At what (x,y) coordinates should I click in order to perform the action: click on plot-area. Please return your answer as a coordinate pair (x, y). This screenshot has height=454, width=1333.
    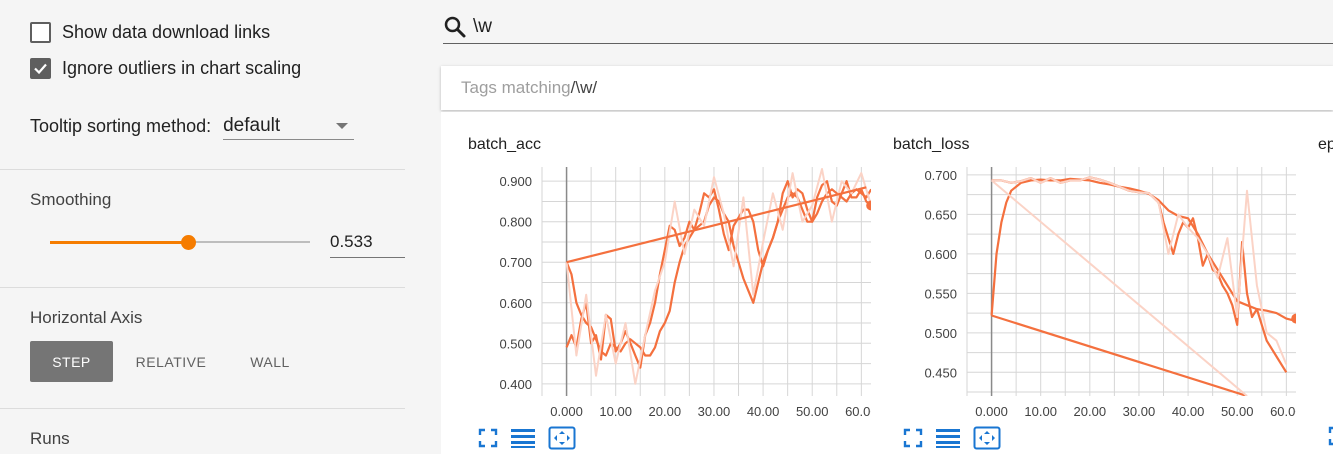
    Looking at the image, I should click on (1131, 281).